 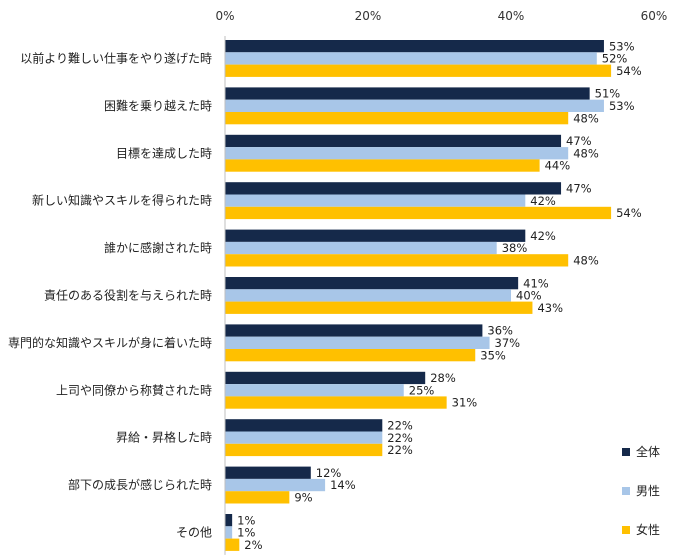 What do you see at coordinates (648, 529) in the screenshot?
I see `legend-label: 女性` at bounding box center [648, 529].